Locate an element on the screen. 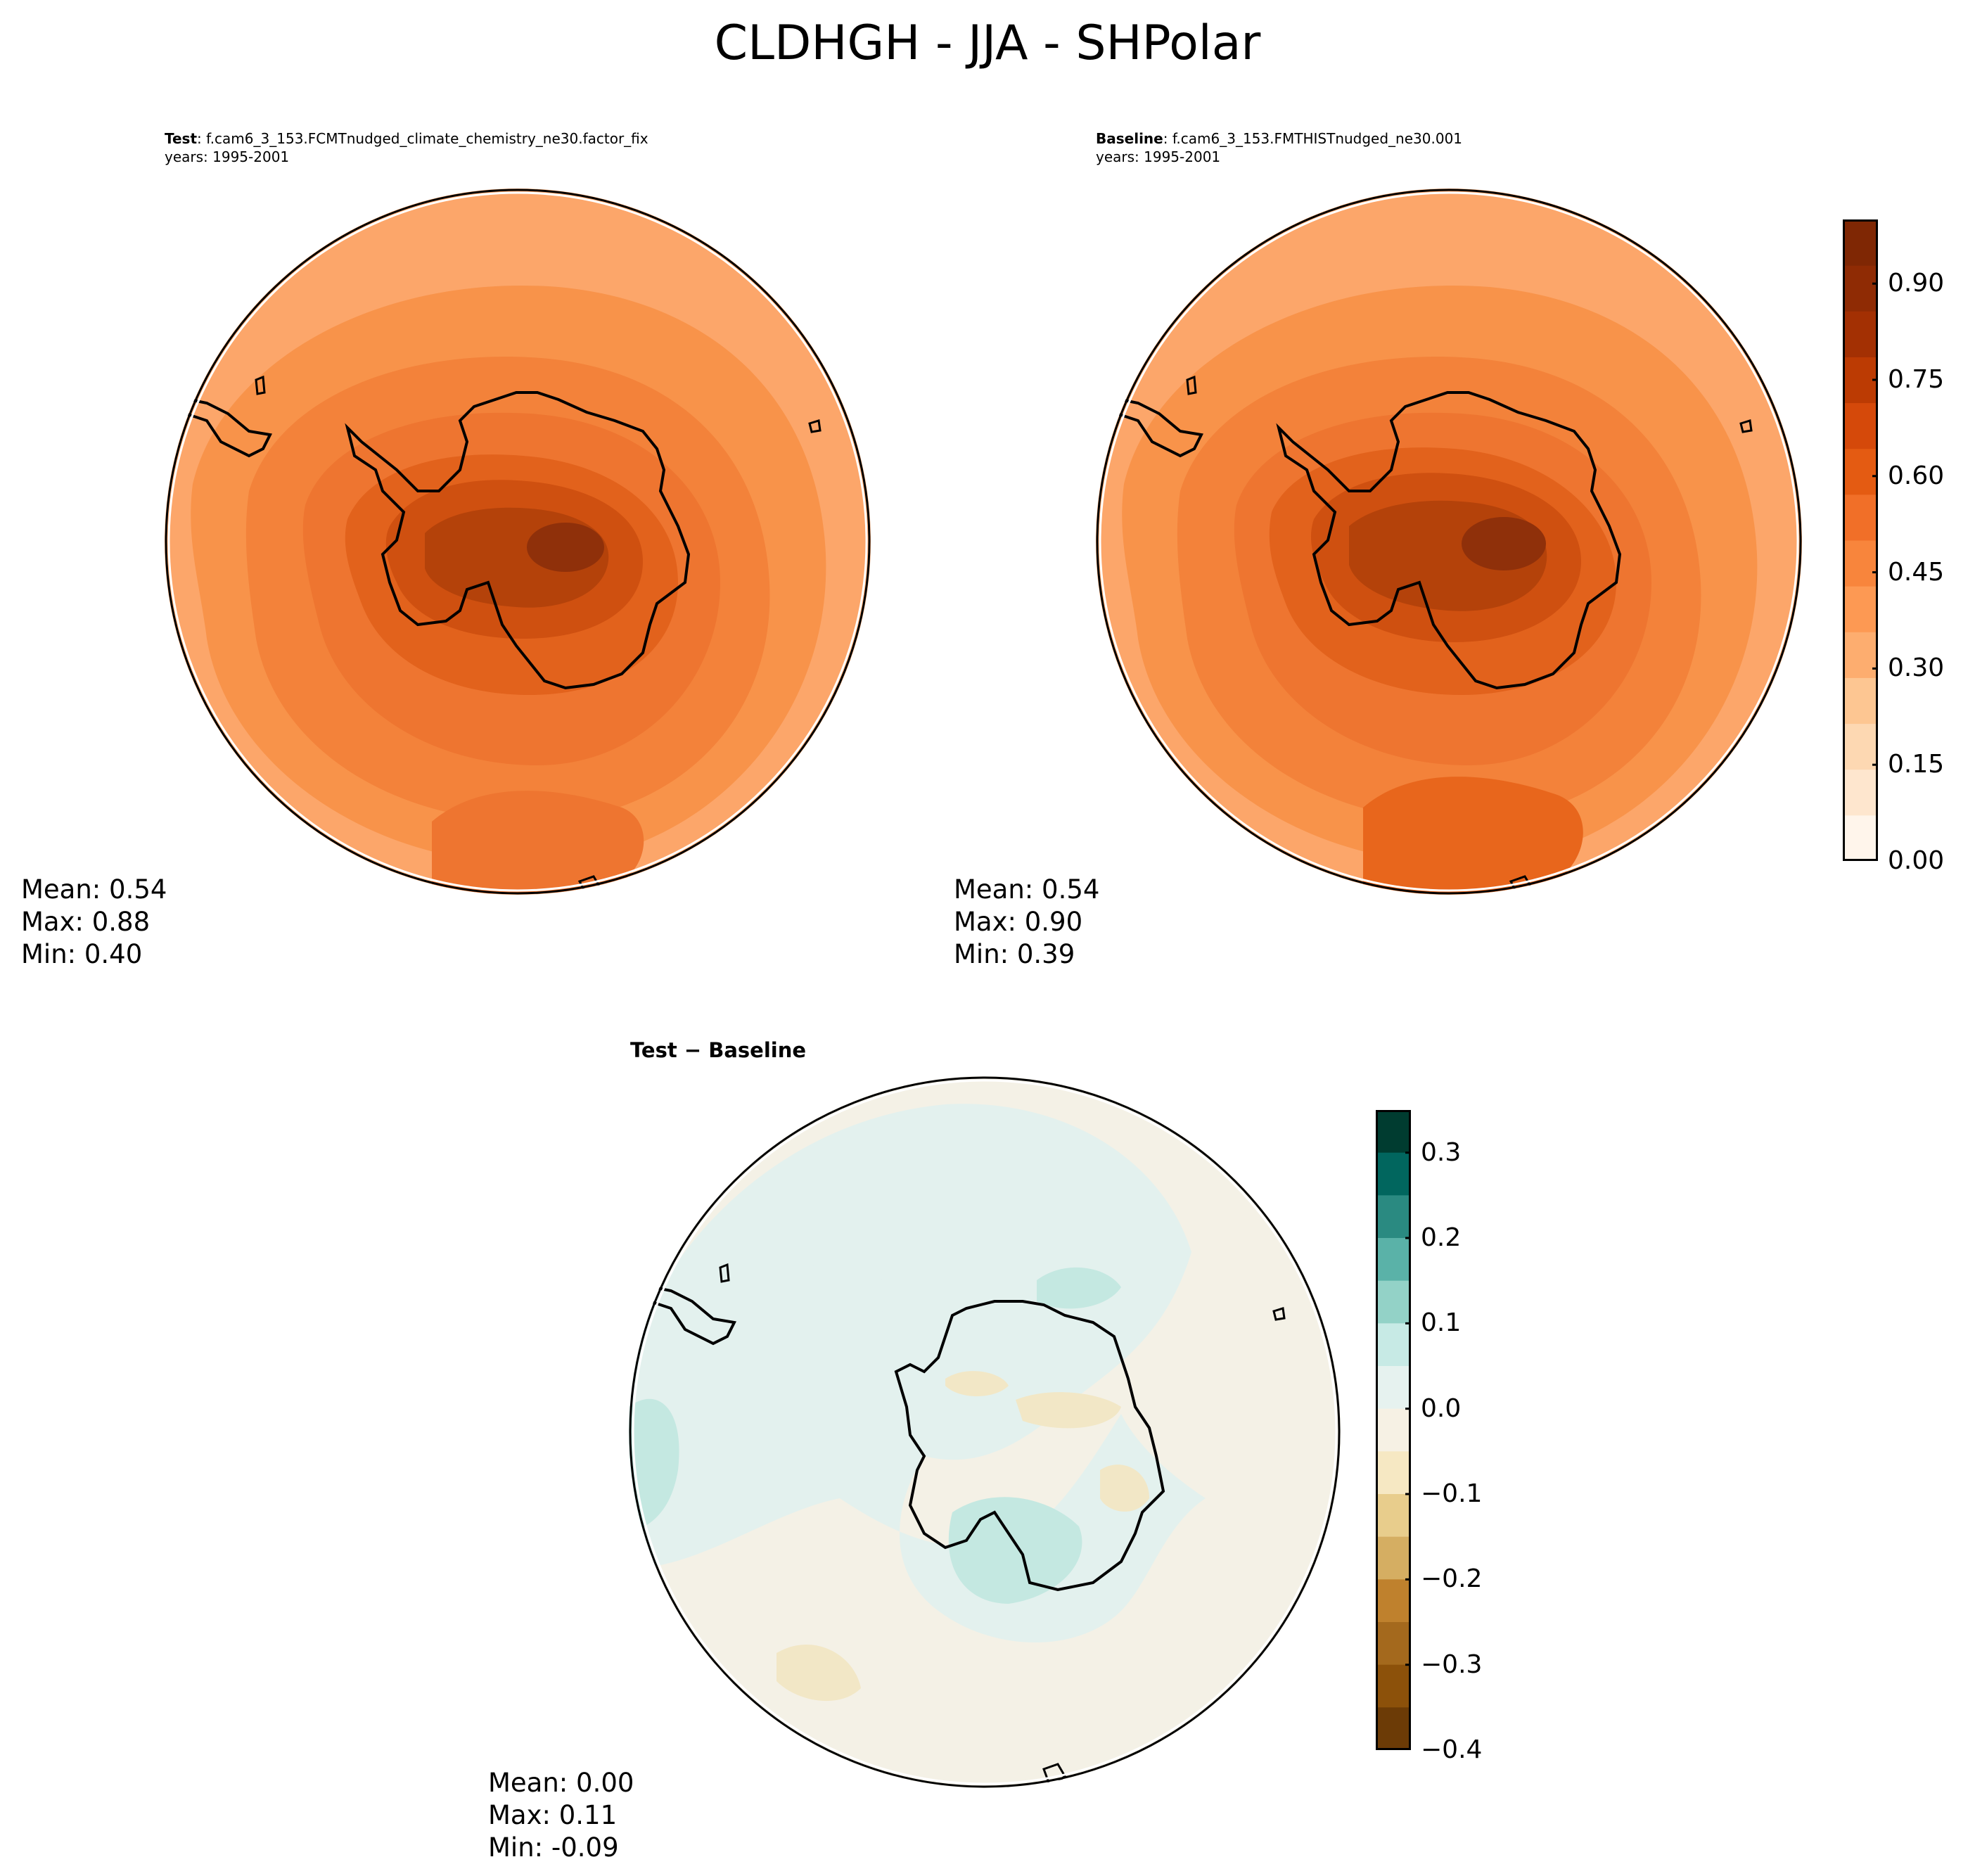  baseline-mean: Mean: 0.54 is located at coordinates (1027, 889).